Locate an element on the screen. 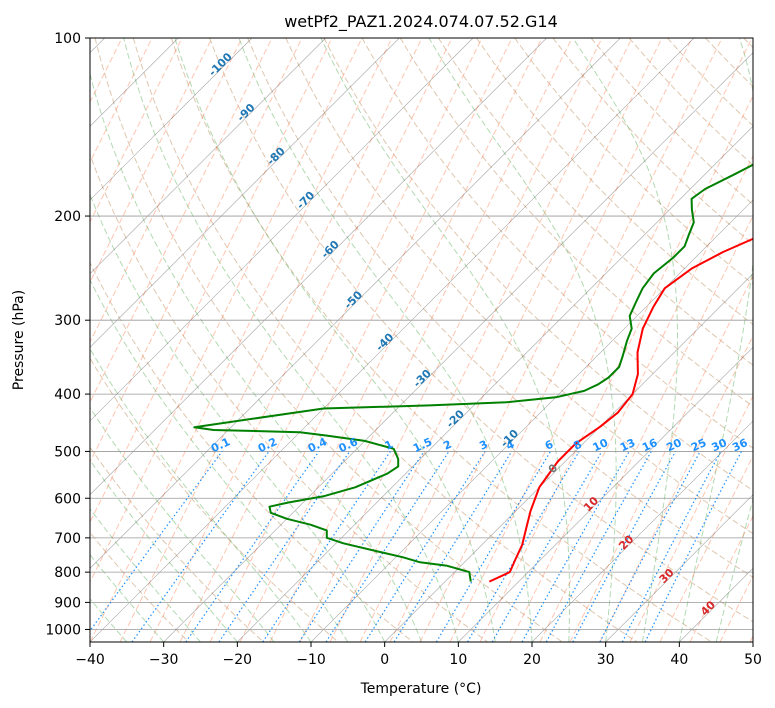 The width and height of the screenshot is (775, 708). isotherm-label: -20 is located at coordinates (455, 418).